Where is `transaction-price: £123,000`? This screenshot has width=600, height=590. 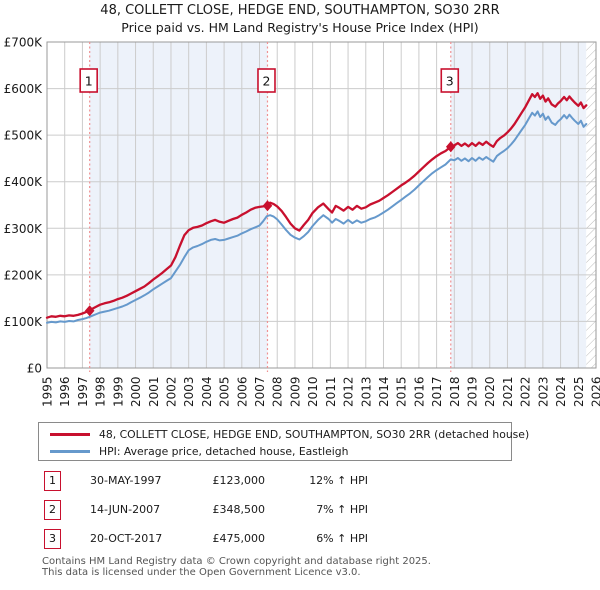 transaction-price: £123,000 is located at coordinates (239, 480).